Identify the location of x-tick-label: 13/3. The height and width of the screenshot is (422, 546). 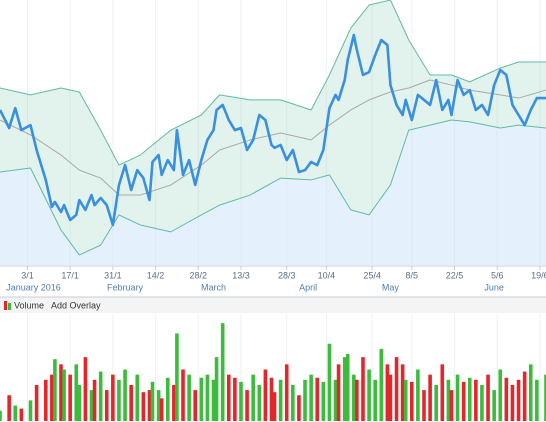
(241, 275).